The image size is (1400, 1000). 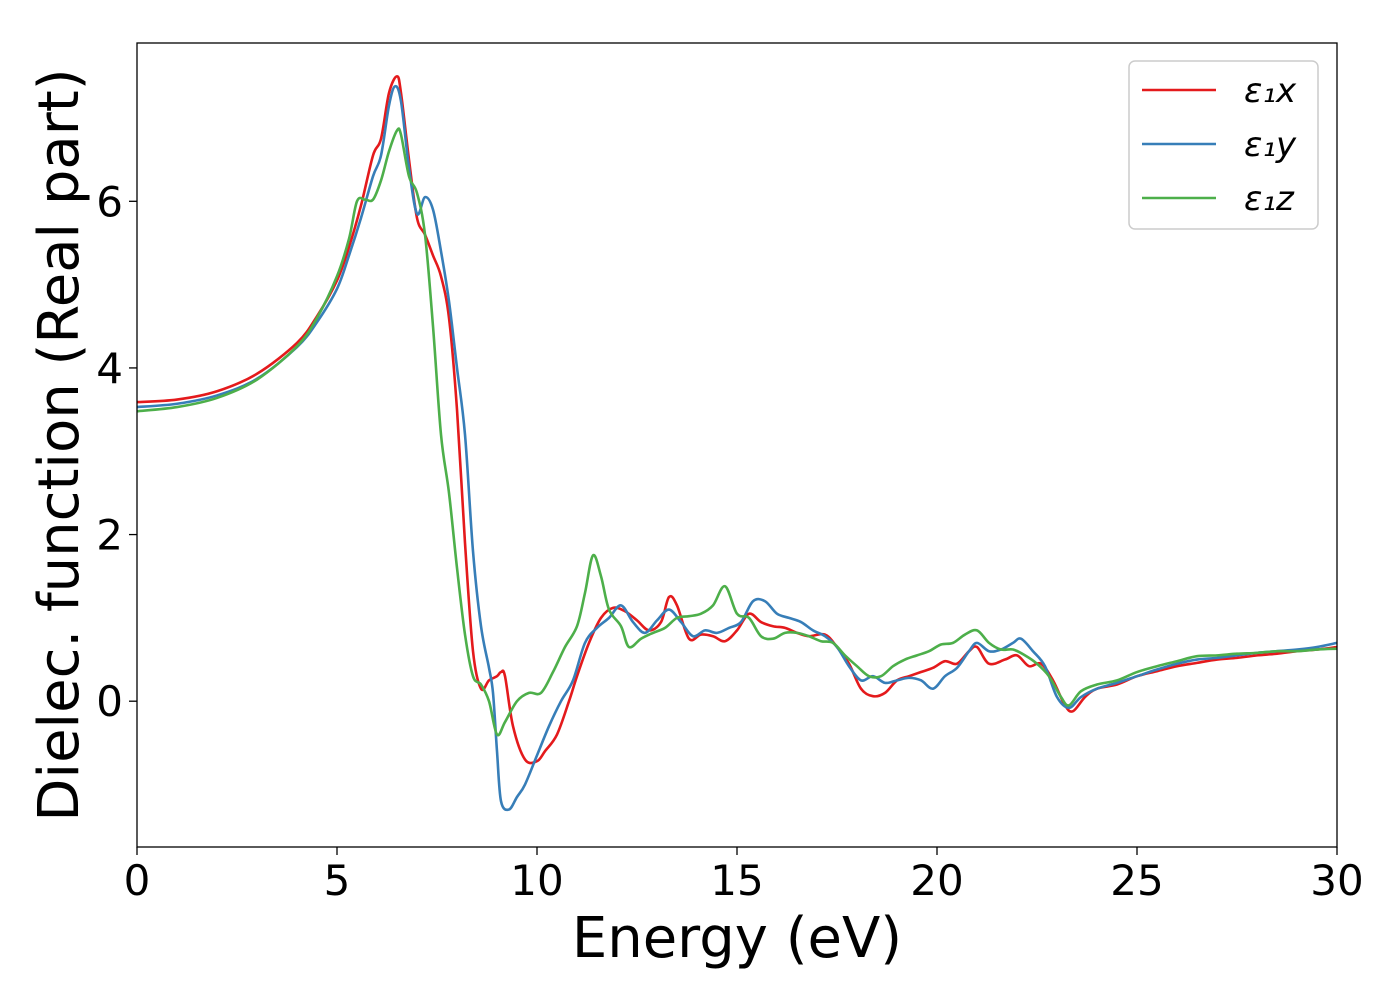 What do you see at coordinates (59, 444) in the screenshot?
I see `y-axis-label: Dielec. function (Real part)` at bounding box center [59, 444].